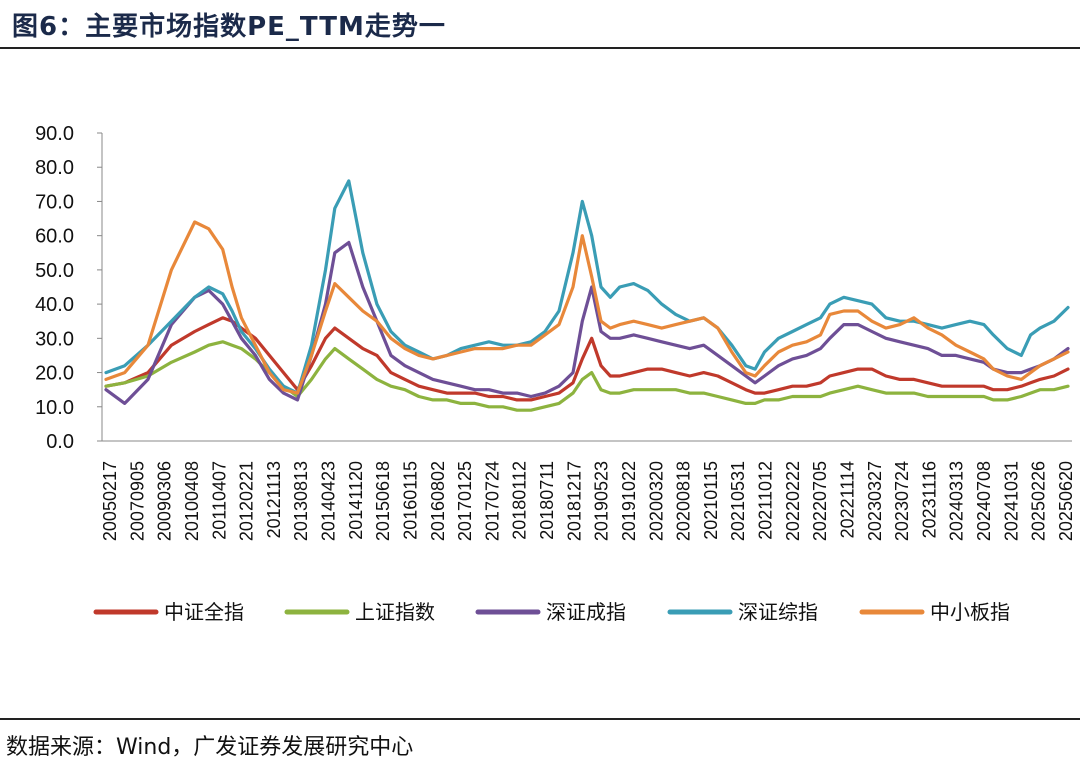 This screenshot has height=765, width=1080. Describe the element at coordinates (586, 612) in the screenshot. I see `legend-label: 深证成指` at that location.